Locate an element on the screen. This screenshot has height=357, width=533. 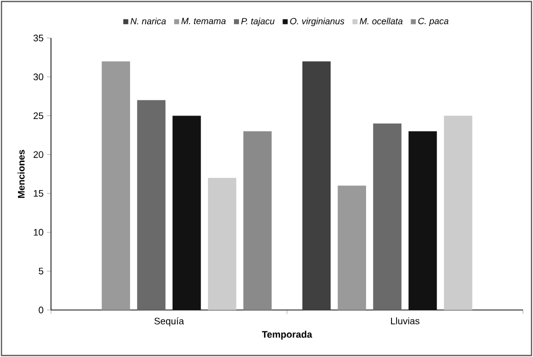
legend-label: C. paca is located at coordinates (433, 22).